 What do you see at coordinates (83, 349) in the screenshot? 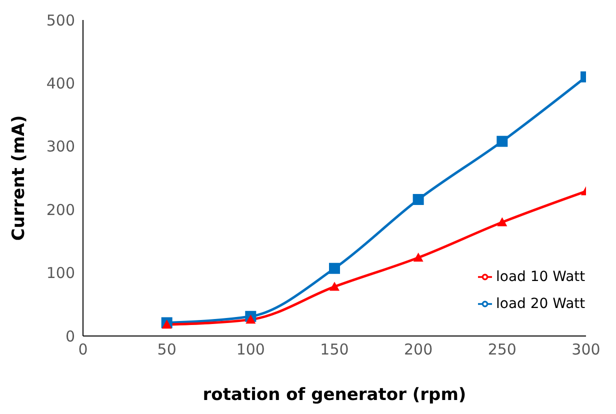
I see `x-tick-label: 0` at bounding box center [83, 349].